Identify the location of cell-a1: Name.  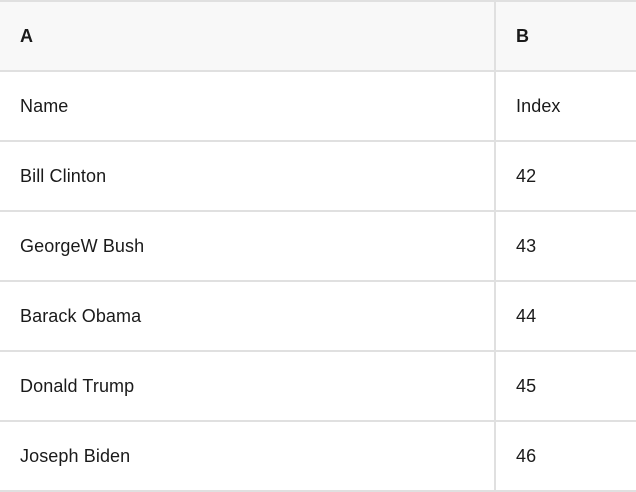
(248, 106).